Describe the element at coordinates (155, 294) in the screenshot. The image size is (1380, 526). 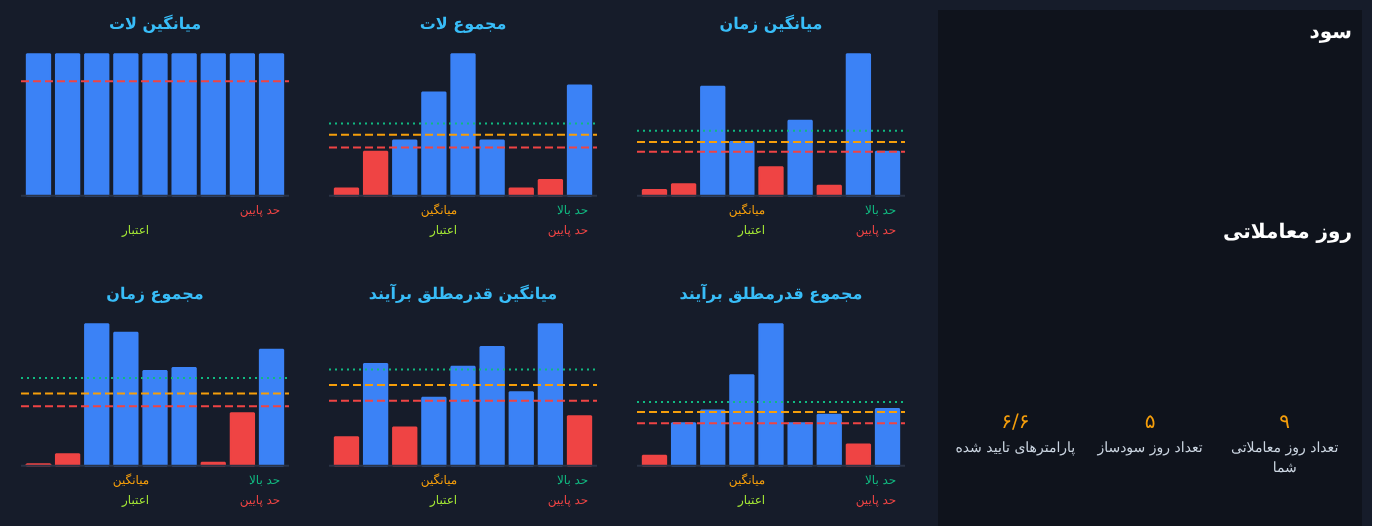
I see `chart-title: مجموع زمان` at that location.